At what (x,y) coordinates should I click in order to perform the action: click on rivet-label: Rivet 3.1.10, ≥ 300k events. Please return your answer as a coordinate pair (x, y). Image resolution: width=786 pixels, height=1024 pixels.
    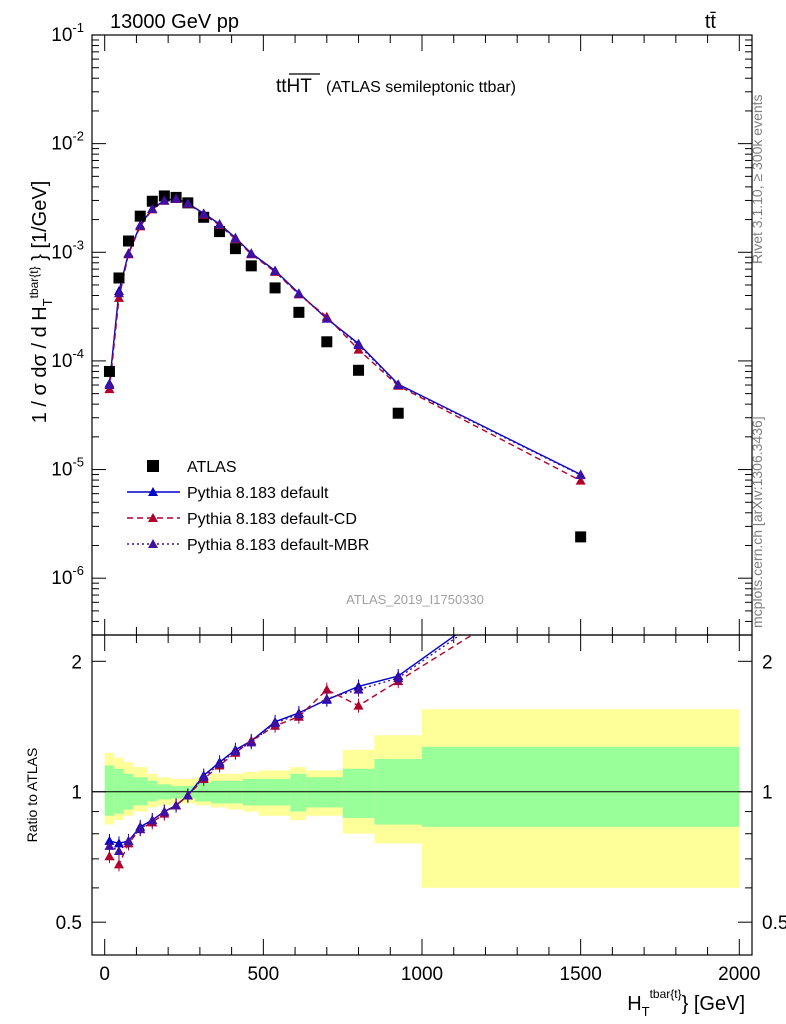
    Looking at the image, I should click on (757, 179).